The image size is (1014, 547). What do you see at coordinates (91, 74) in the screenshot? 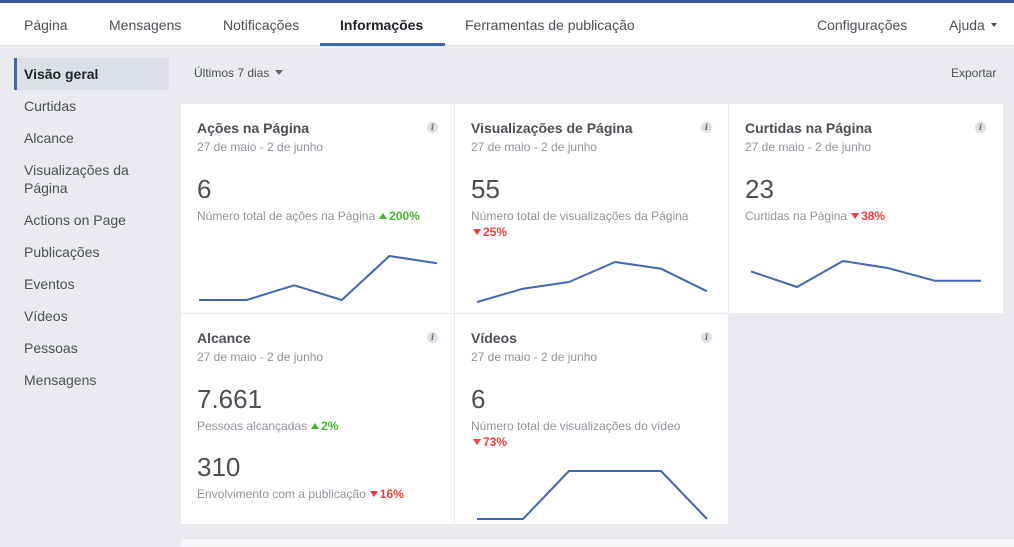
I see `sidebar-item-visao-geral: Visão geral` at bounding box center [91, 74].